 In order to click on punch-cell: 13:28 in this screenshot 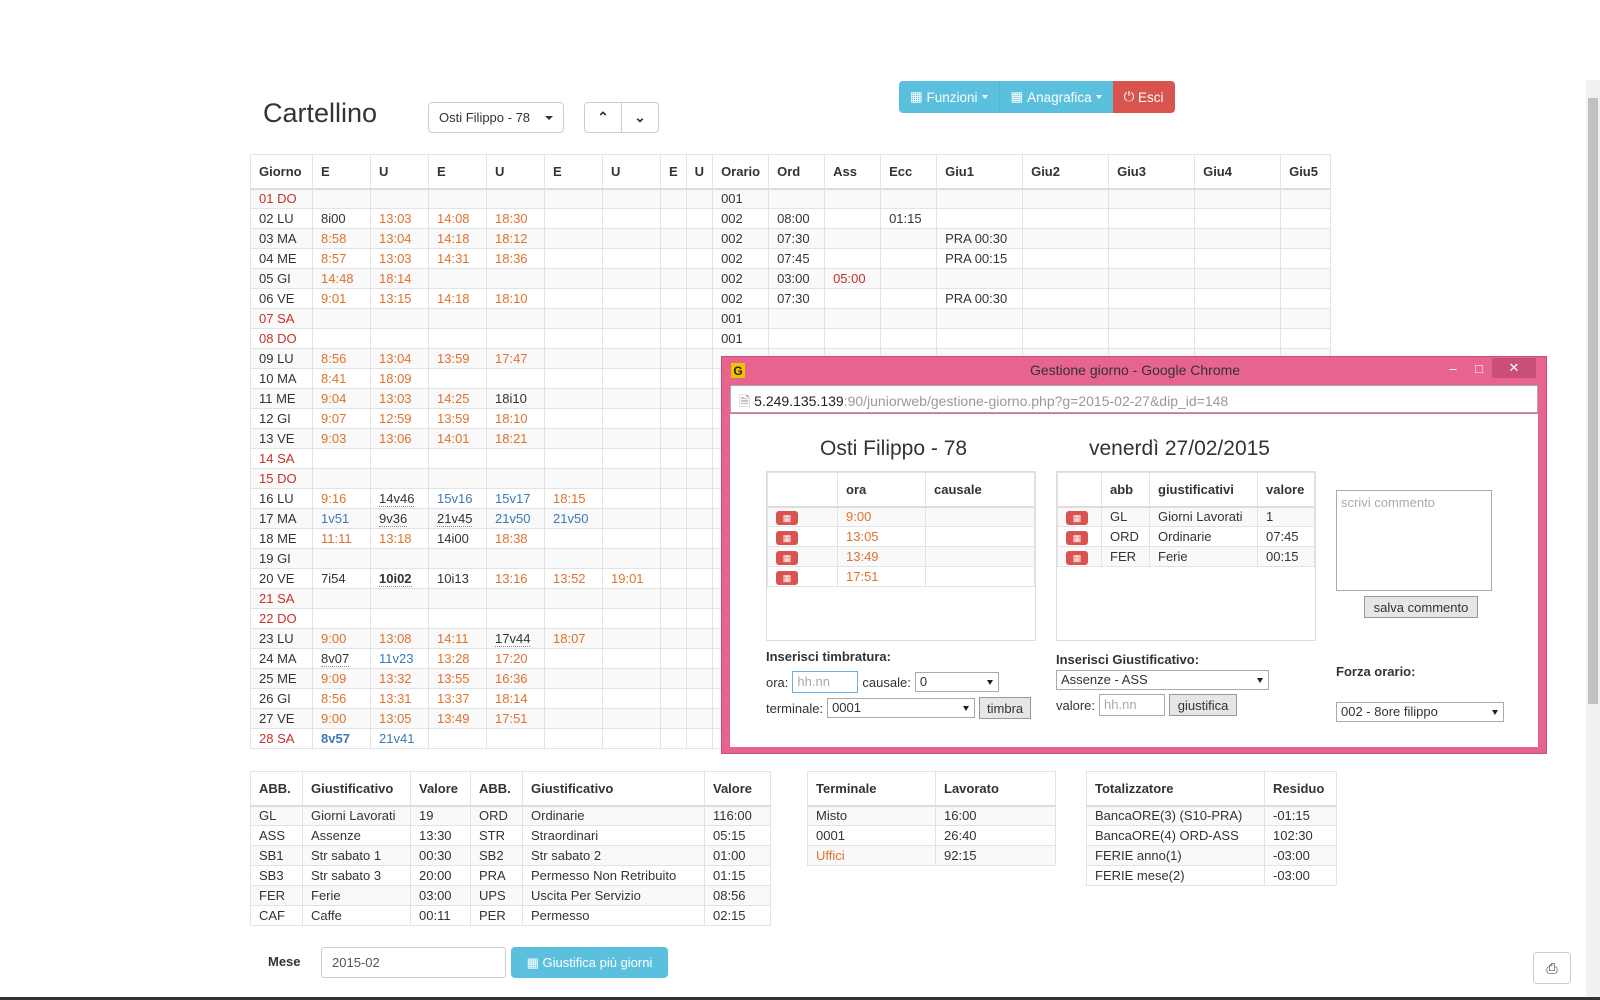, I will do `click(457, 658)`.